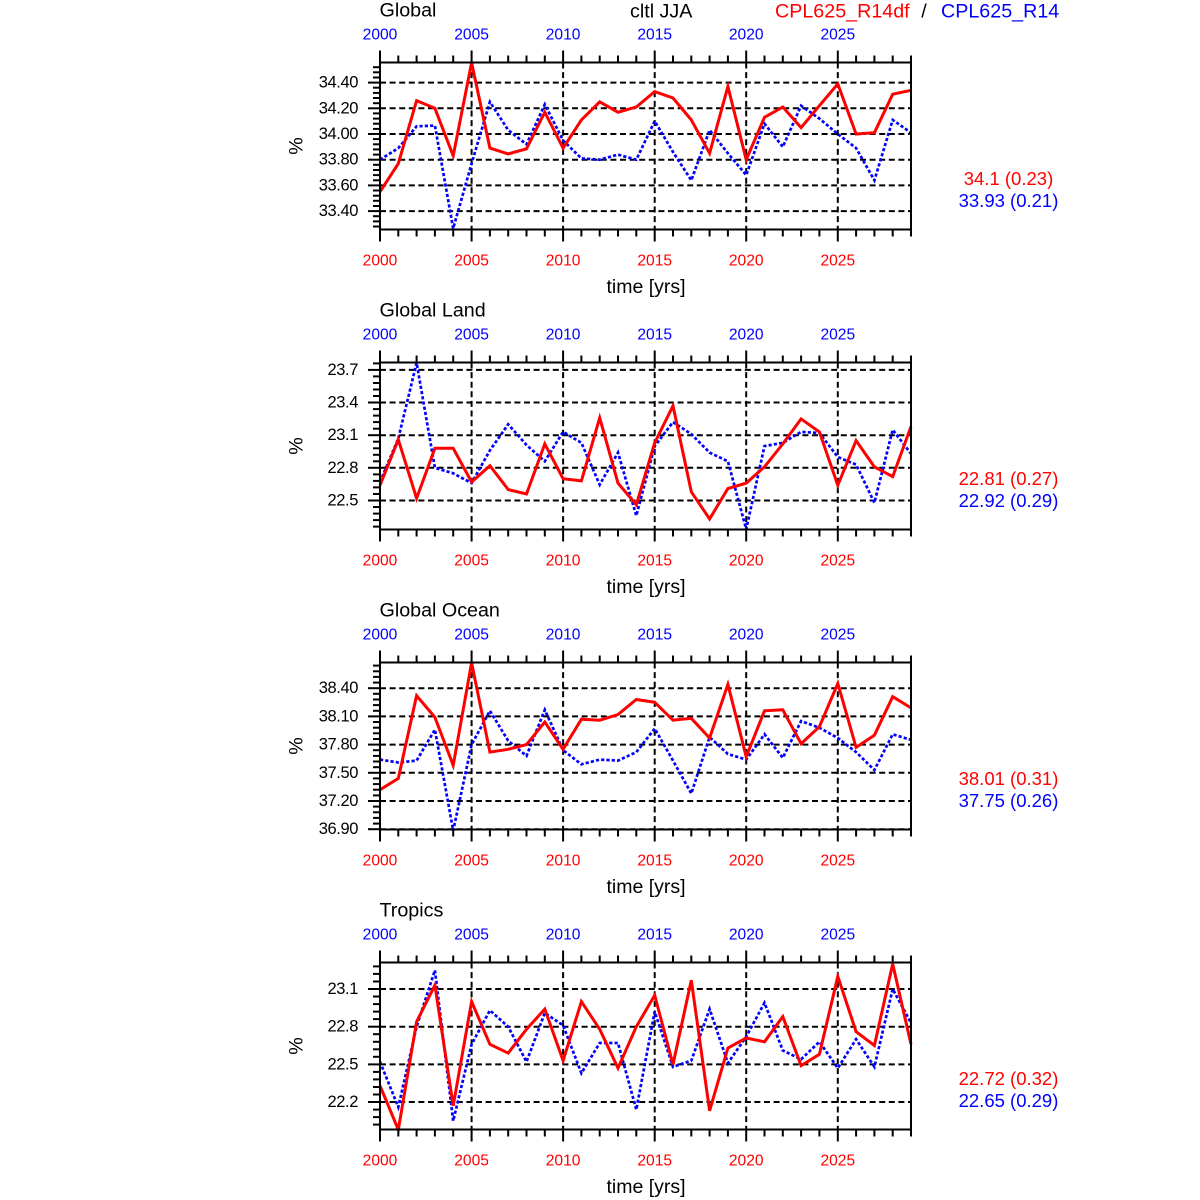 The image size is (1200, 1200). Describe the element at coordinates (661, 12) in the screenshot. I see `svg-text: cltl JJA` at that location.